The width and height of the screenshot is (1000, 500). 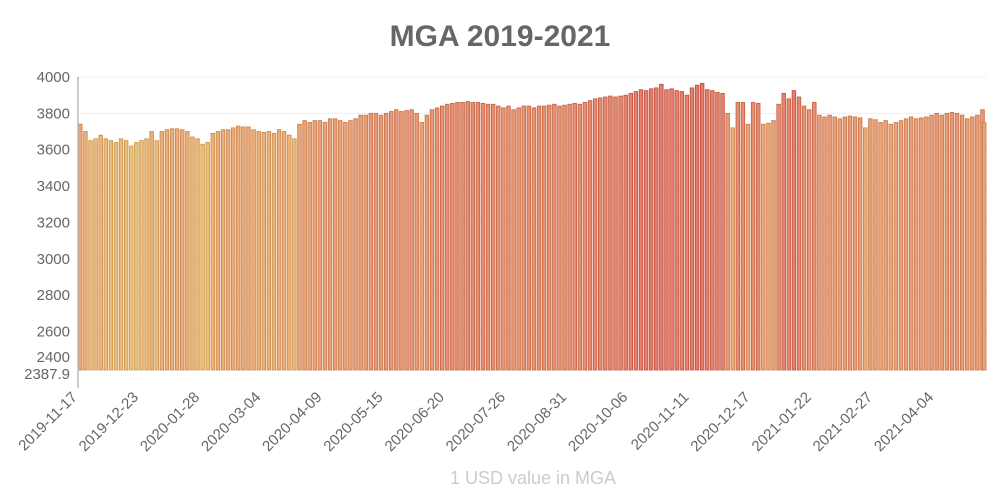 What do you see at coordinates (53, 295) in the screenshot?
I see `y-tick-label: 2800` at bounding box center [53, 295].